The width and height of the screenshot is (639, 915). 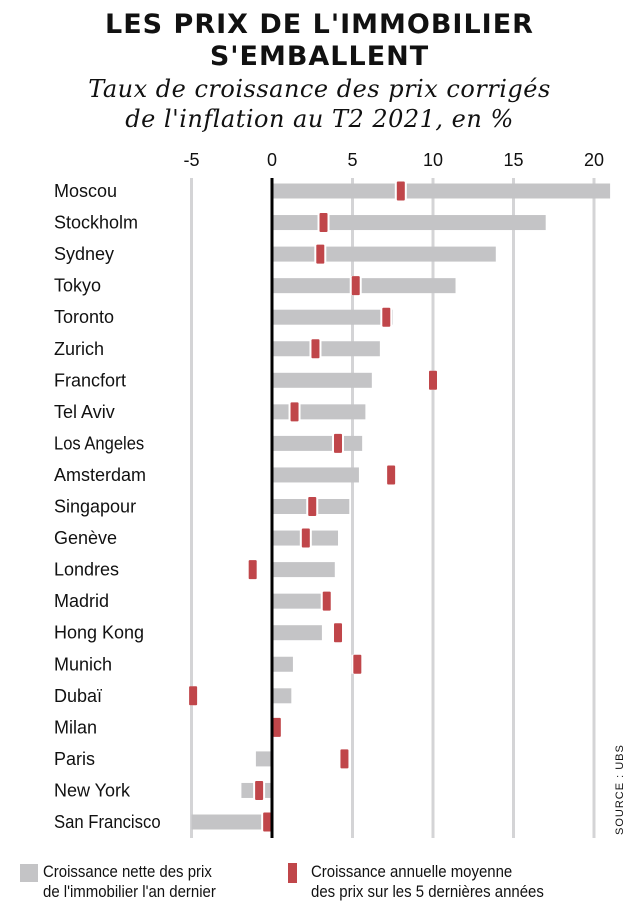 I want to click on x-tick-label: 15, so click(x=513, y=160).